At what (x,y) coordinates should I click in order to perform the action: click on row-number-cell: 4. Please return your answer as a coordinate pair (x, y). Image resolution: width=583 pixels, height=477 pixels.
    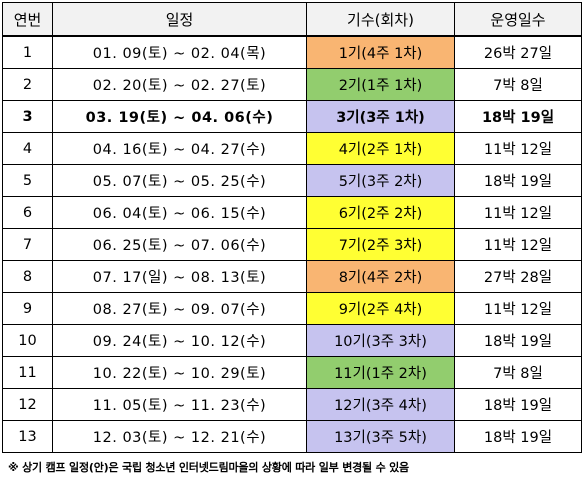
    Looking at the image, I should click on (27, 148).